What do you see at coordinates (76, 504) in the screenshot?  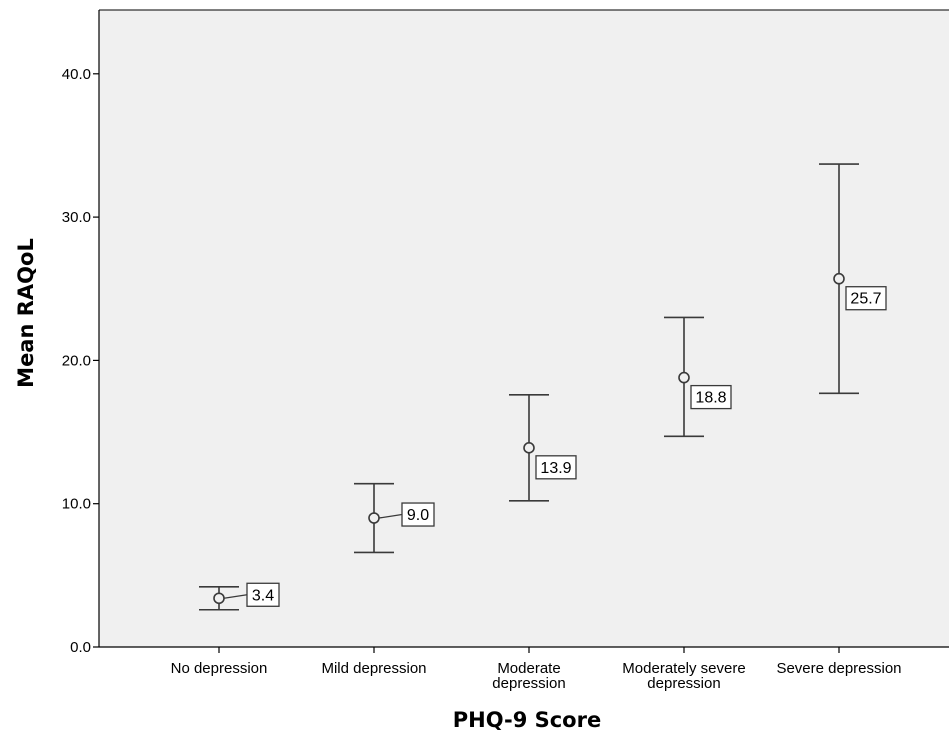 I see `y-tick-label: 10.0` at bounding box center [76, 504].